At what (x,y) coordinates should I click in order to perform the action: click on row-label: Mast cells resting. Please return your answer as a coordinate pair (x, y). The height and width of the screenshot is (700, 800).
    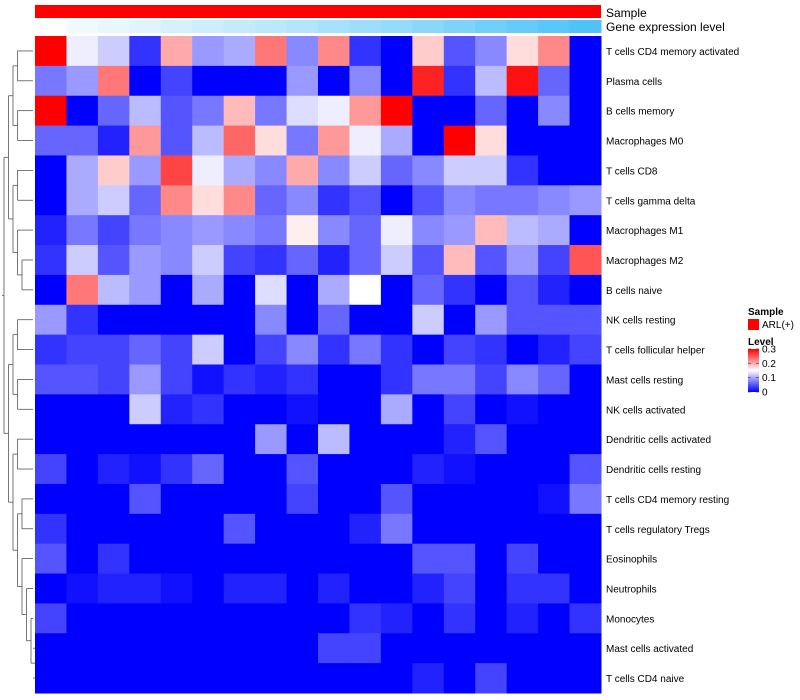
    Looking at the image, I should click on (644, 380).